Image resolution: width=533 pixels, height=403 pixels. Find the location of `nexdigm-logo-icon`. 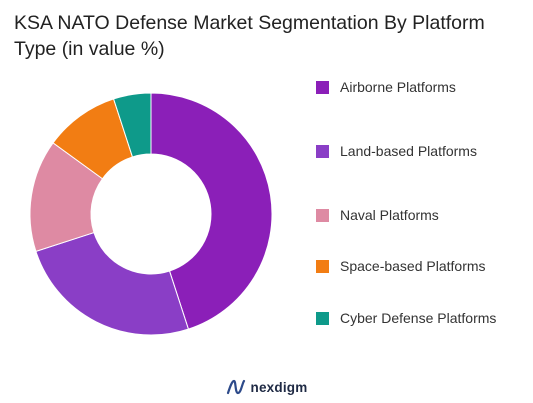

nexdigm-logo-icon is located at coordinates (235, 387).